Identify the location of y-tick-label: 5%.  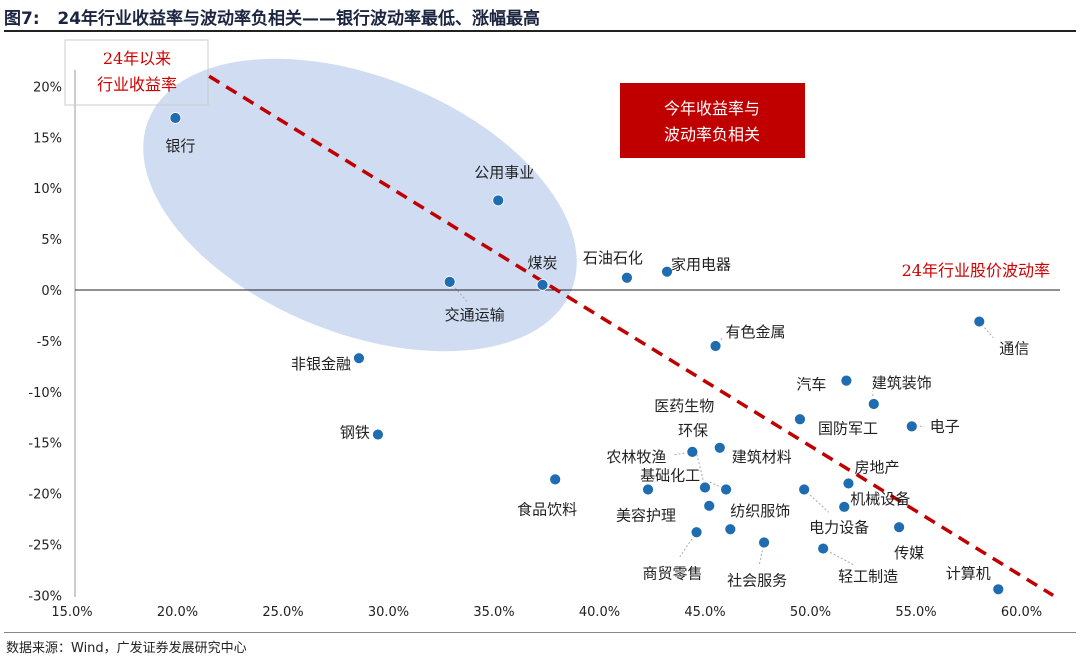
(51, 240).